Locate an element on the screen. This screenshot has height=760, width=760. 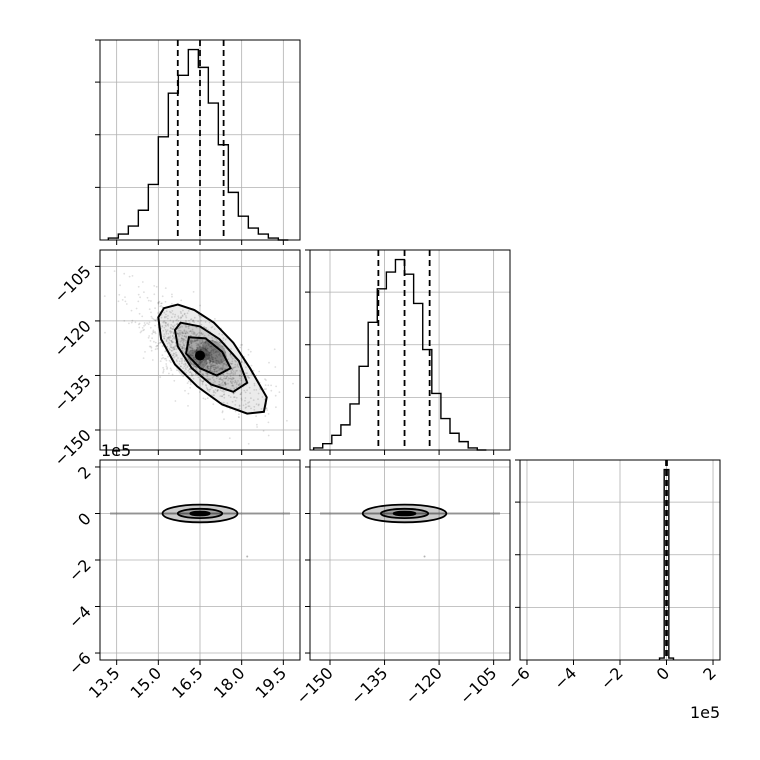
y-tick-label: −105 is located at coordinates (72, 284).